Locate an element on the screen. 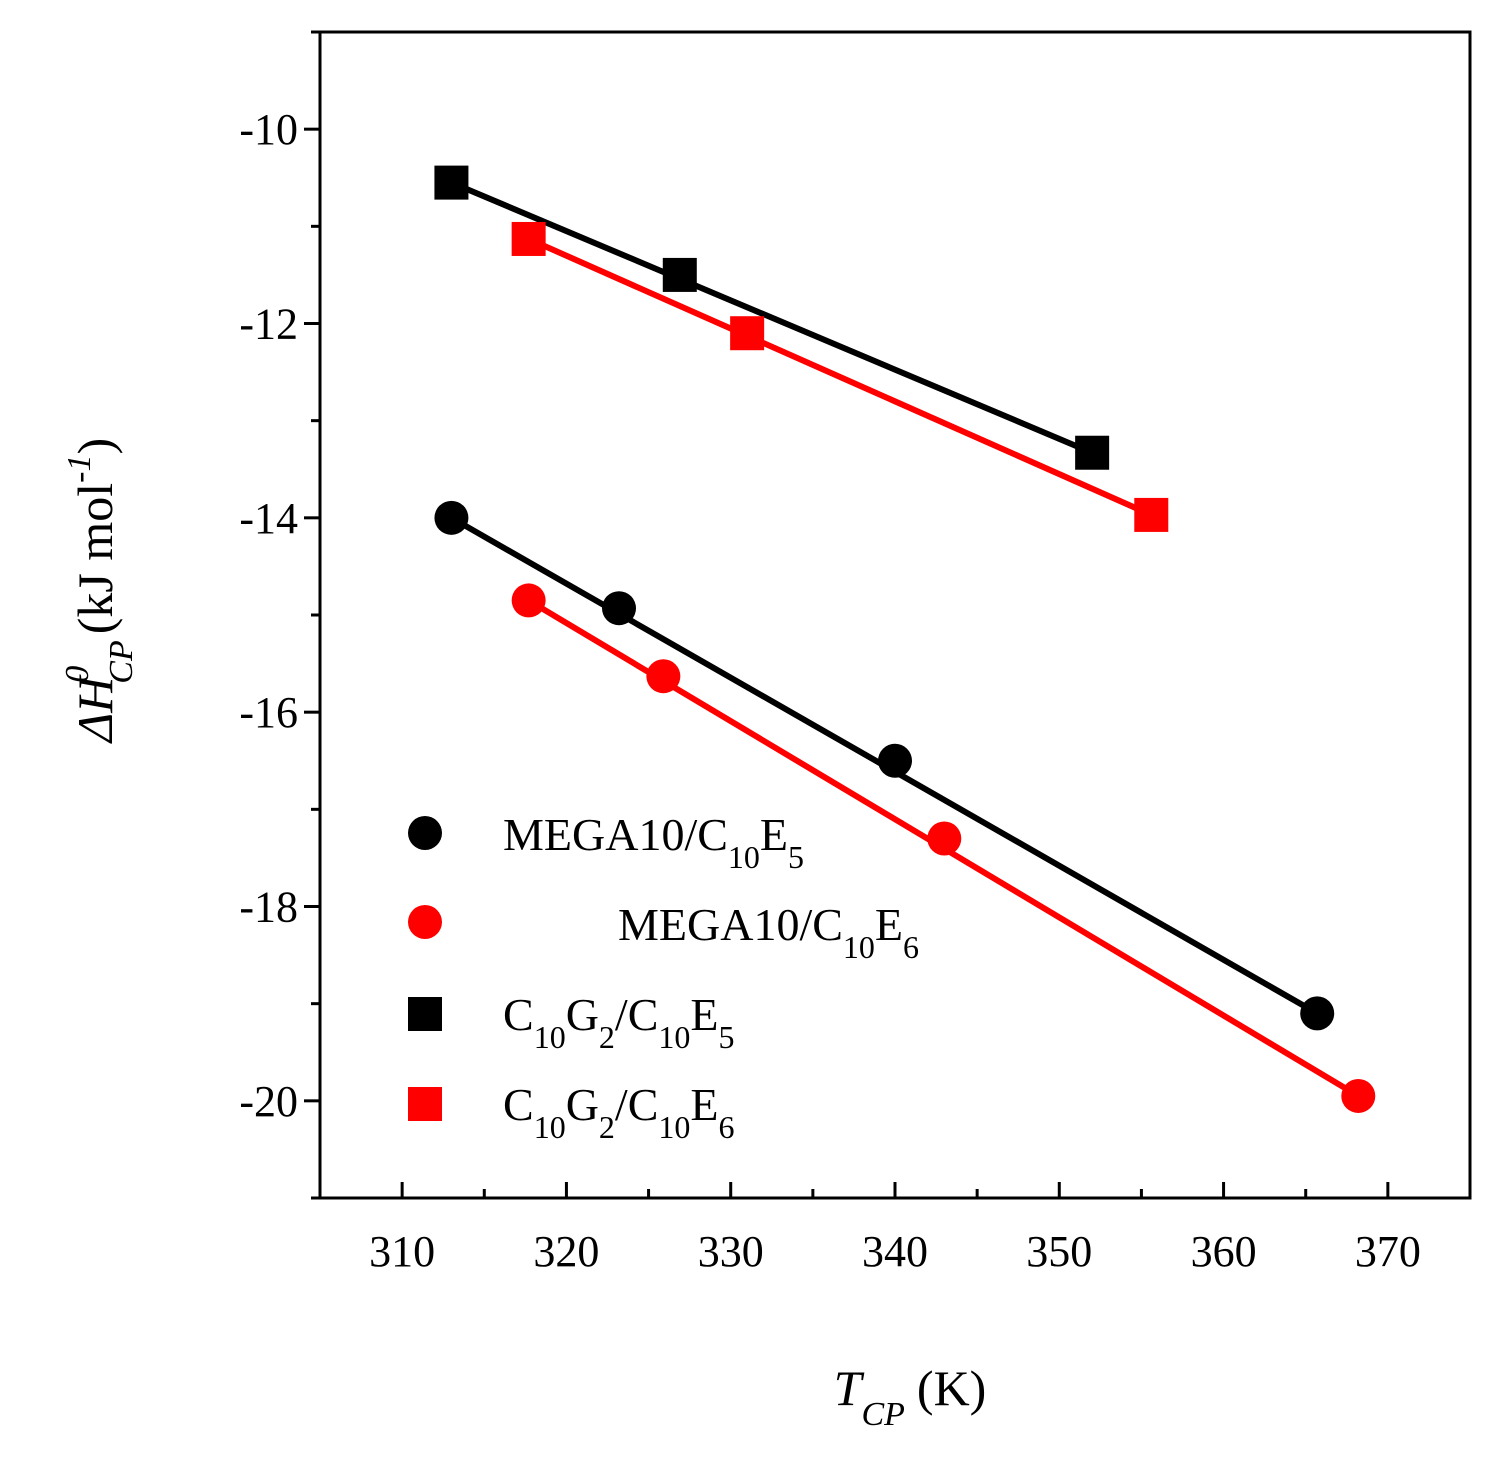 This screenshot has height=1477, width=1504. x-tick-label: 340 is located at coordinates (895, 1251).